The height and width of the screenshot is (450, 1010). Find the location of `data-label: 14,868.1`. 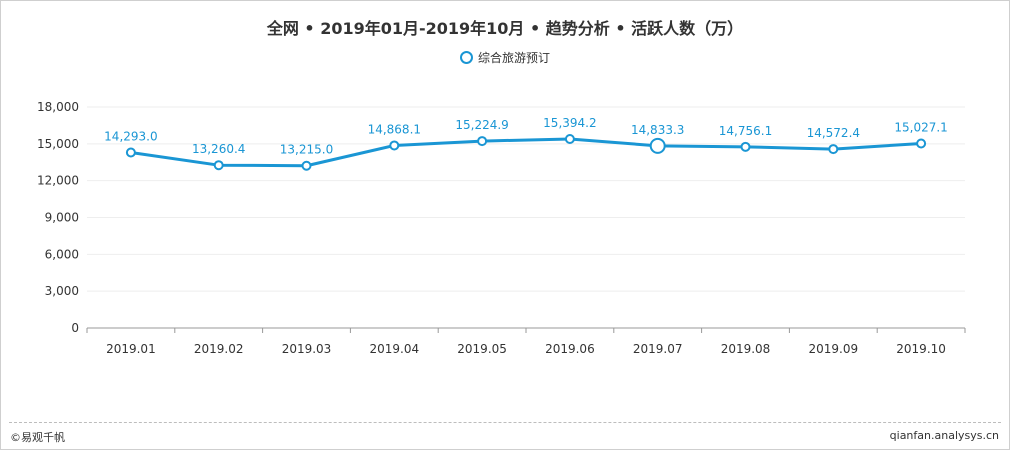

data-label: 14,868.1 is located at coordinates (394, 129).